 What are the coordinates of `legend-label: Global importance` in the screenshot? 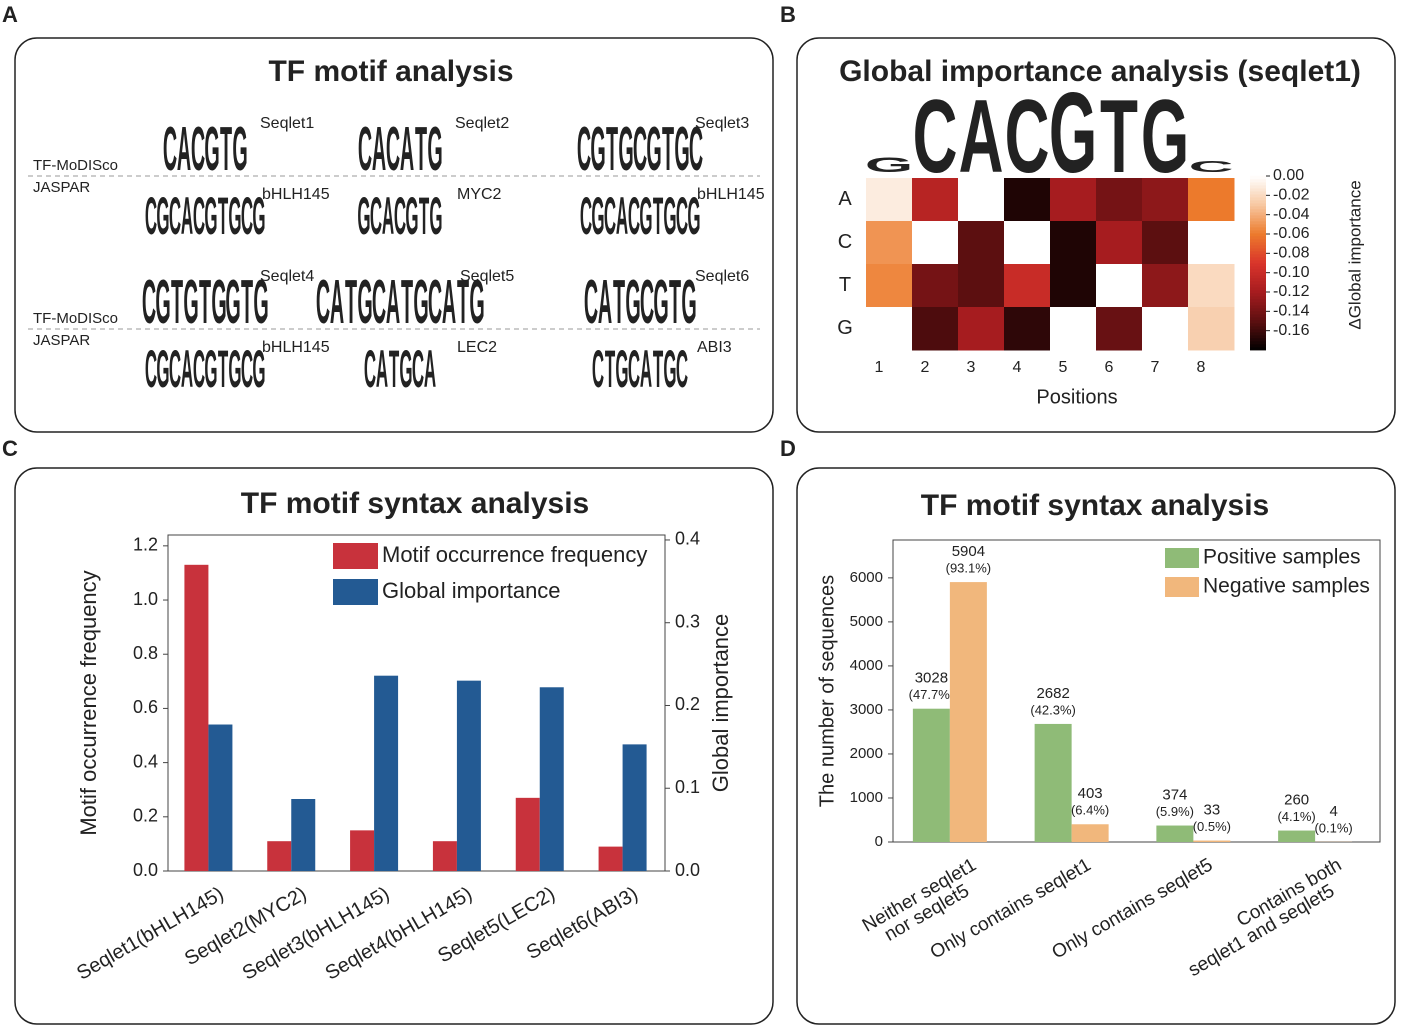 It's located at (471, 590).